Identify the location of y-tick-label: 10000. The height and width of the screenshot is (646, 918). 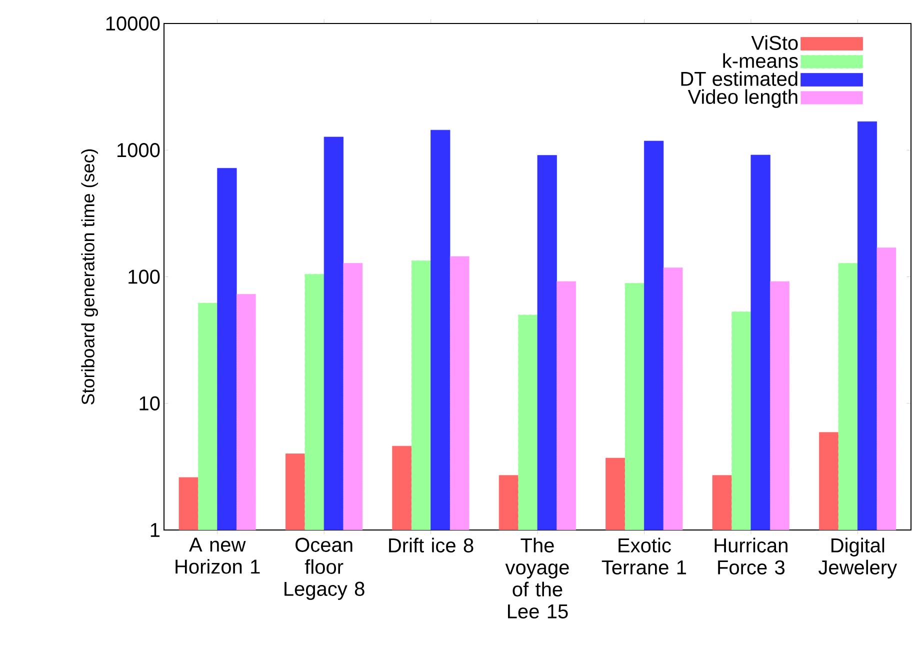
(133, 23).